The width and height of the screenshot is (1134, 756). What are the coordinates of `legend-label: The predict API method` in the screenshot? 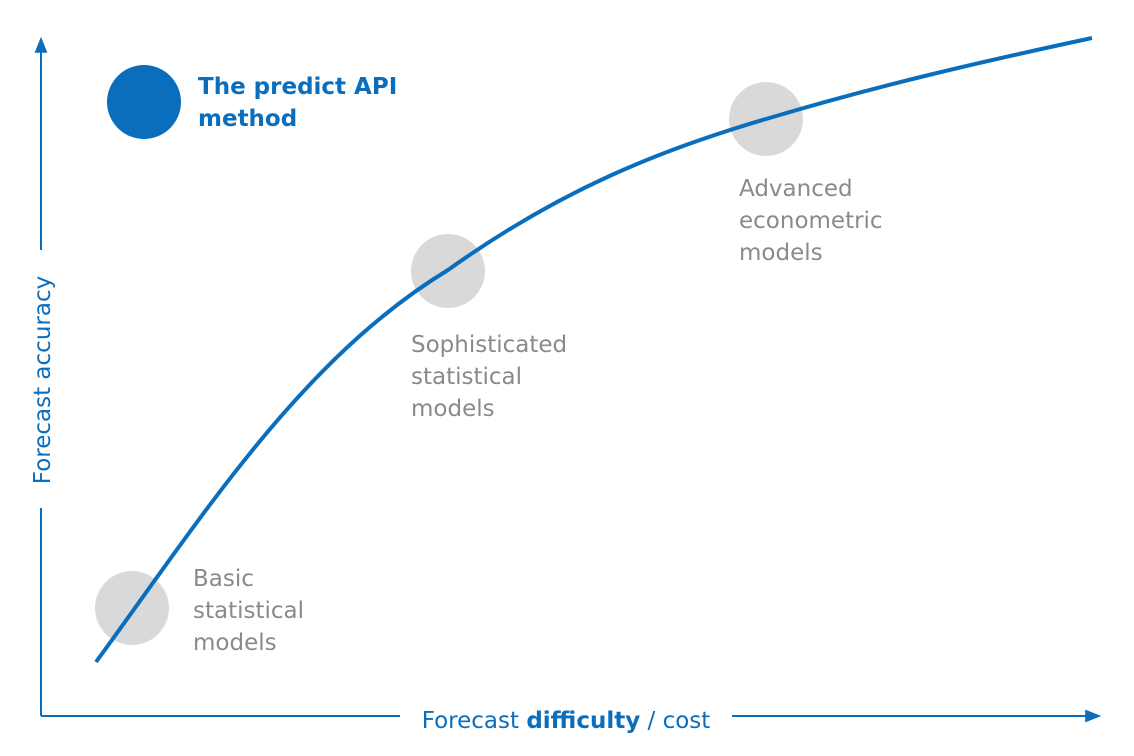 It's located at (301, 103).